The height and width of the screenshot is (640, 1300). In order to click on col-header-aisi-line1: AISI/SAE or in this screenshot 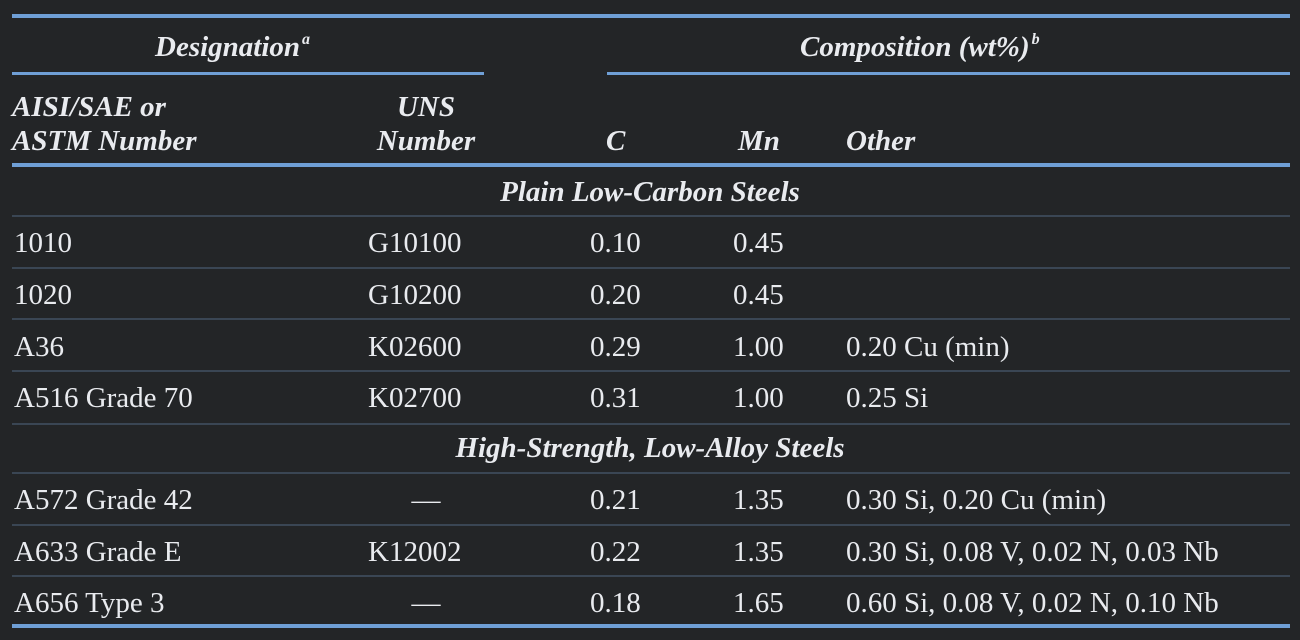, I will do `click(89, 107)`.